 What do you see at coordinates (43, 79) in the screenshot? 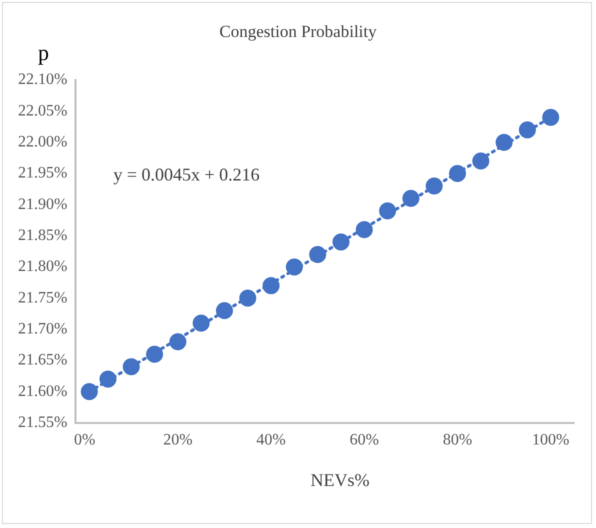
I see `y-tick-label: 22.10%` at bounding box center [43, 79].